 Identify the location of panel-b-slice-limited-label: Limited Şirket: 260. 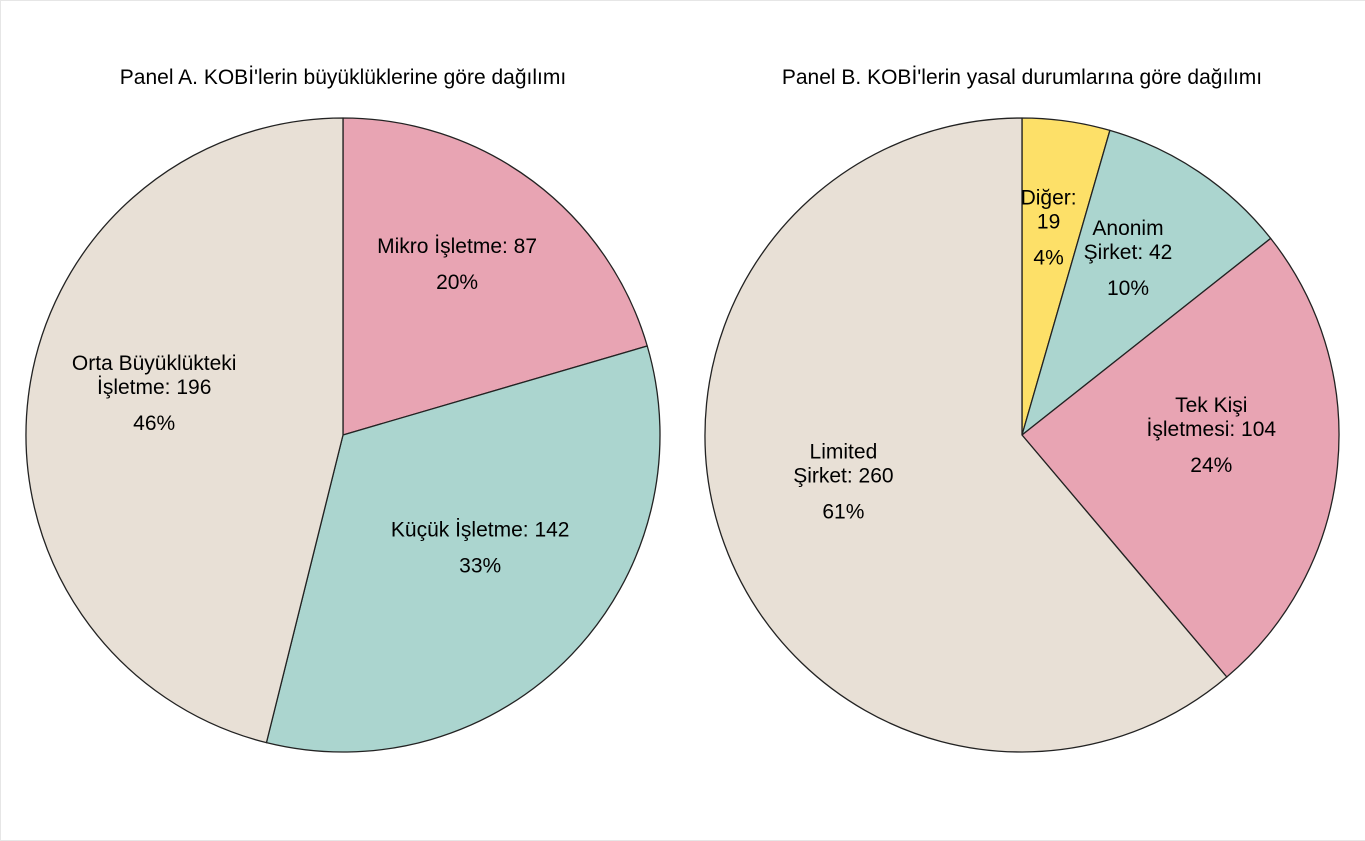
(843, 463).